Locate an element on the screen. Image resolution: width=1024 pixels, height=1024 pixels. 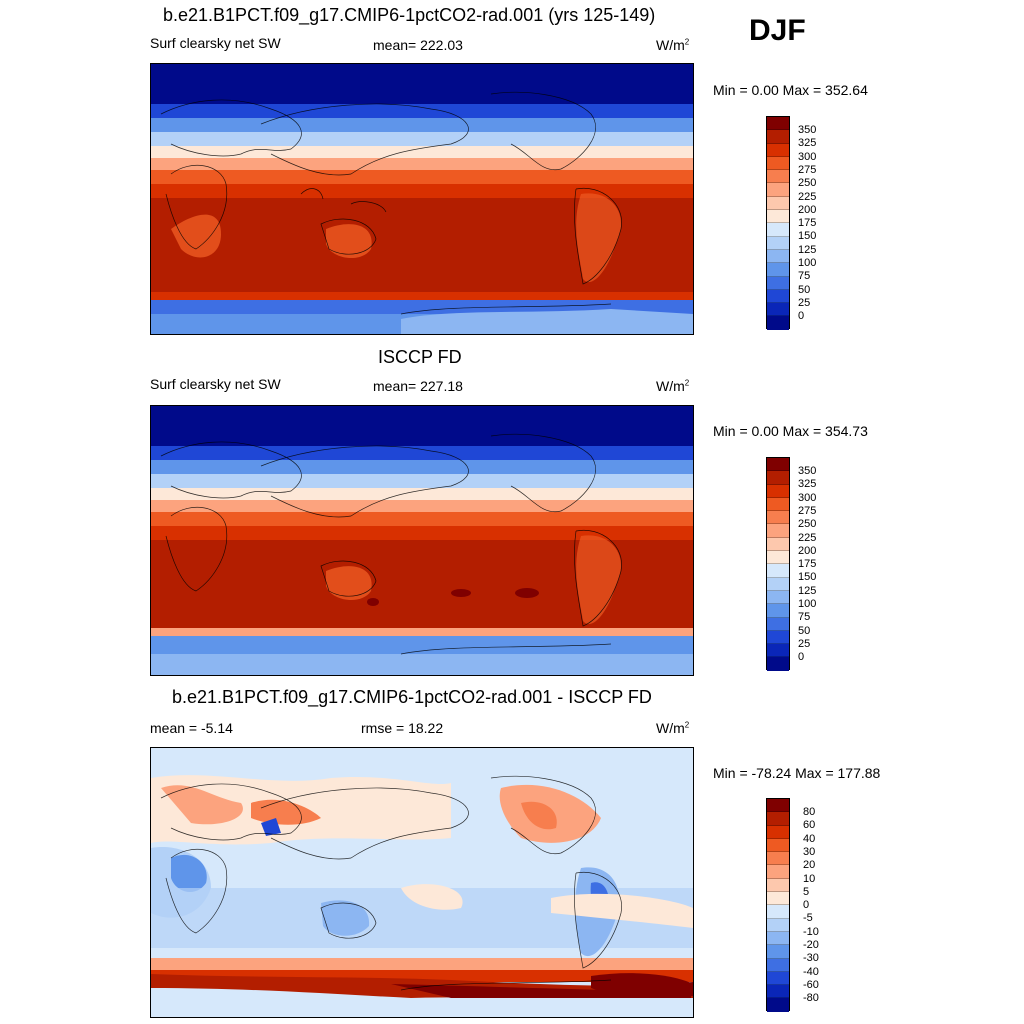
cbar-tick: -5 is located at coordinates (808, 918).